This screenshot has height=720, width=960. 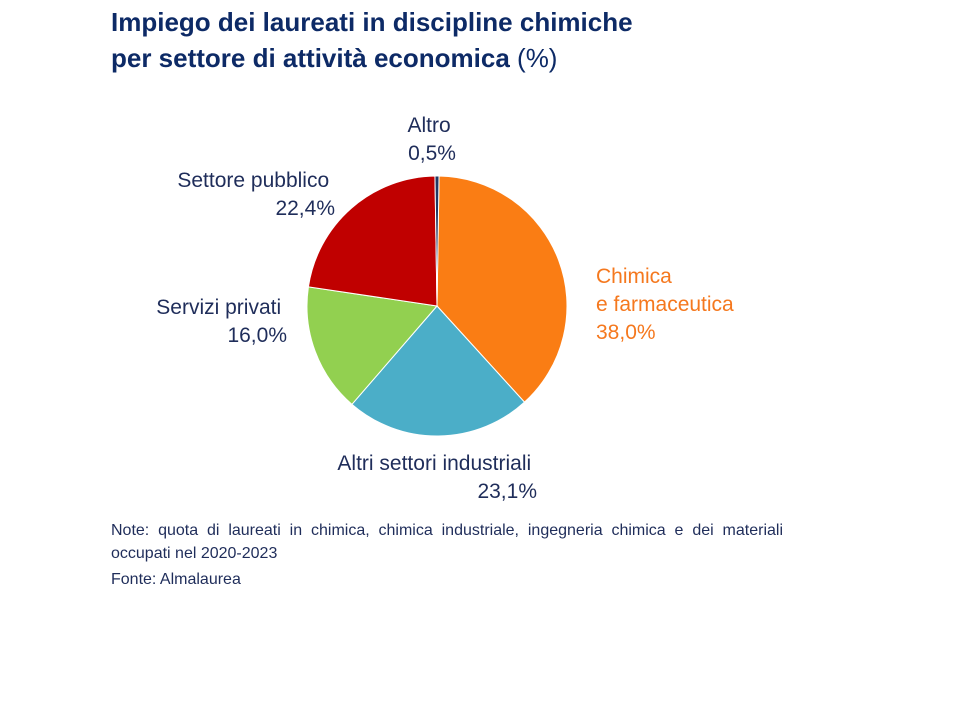 What do you see at coordinates (665, 304) in the screenshot?
I see `slice-label-chimica-line-2: e farmaceutica` at bounding box center [665, 304].